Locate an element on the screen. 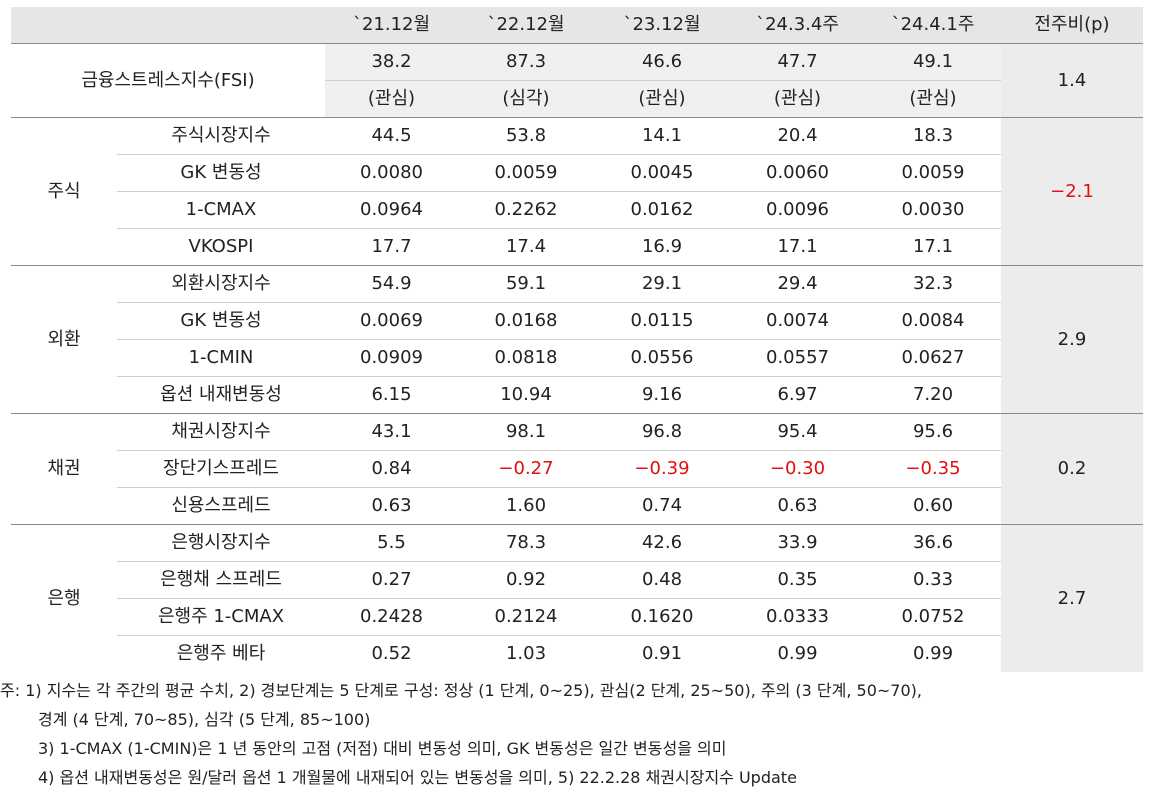  value-cell: 96.8 is located at coordinates (662, 432).